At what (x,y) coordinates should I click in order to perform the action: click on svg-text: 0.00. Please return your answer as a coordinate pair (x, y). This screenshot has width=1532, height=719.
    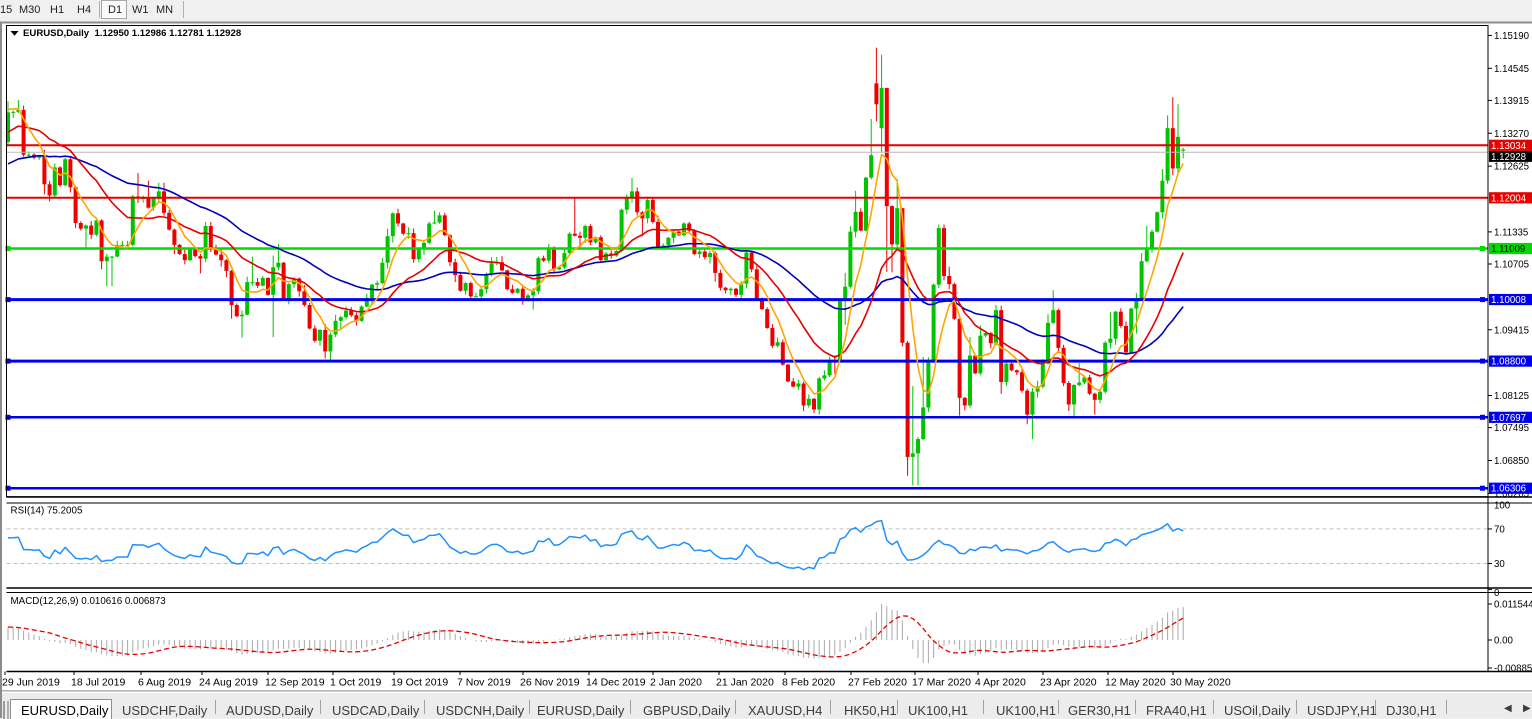
    Looking at the image, I should click on (1503, 641).